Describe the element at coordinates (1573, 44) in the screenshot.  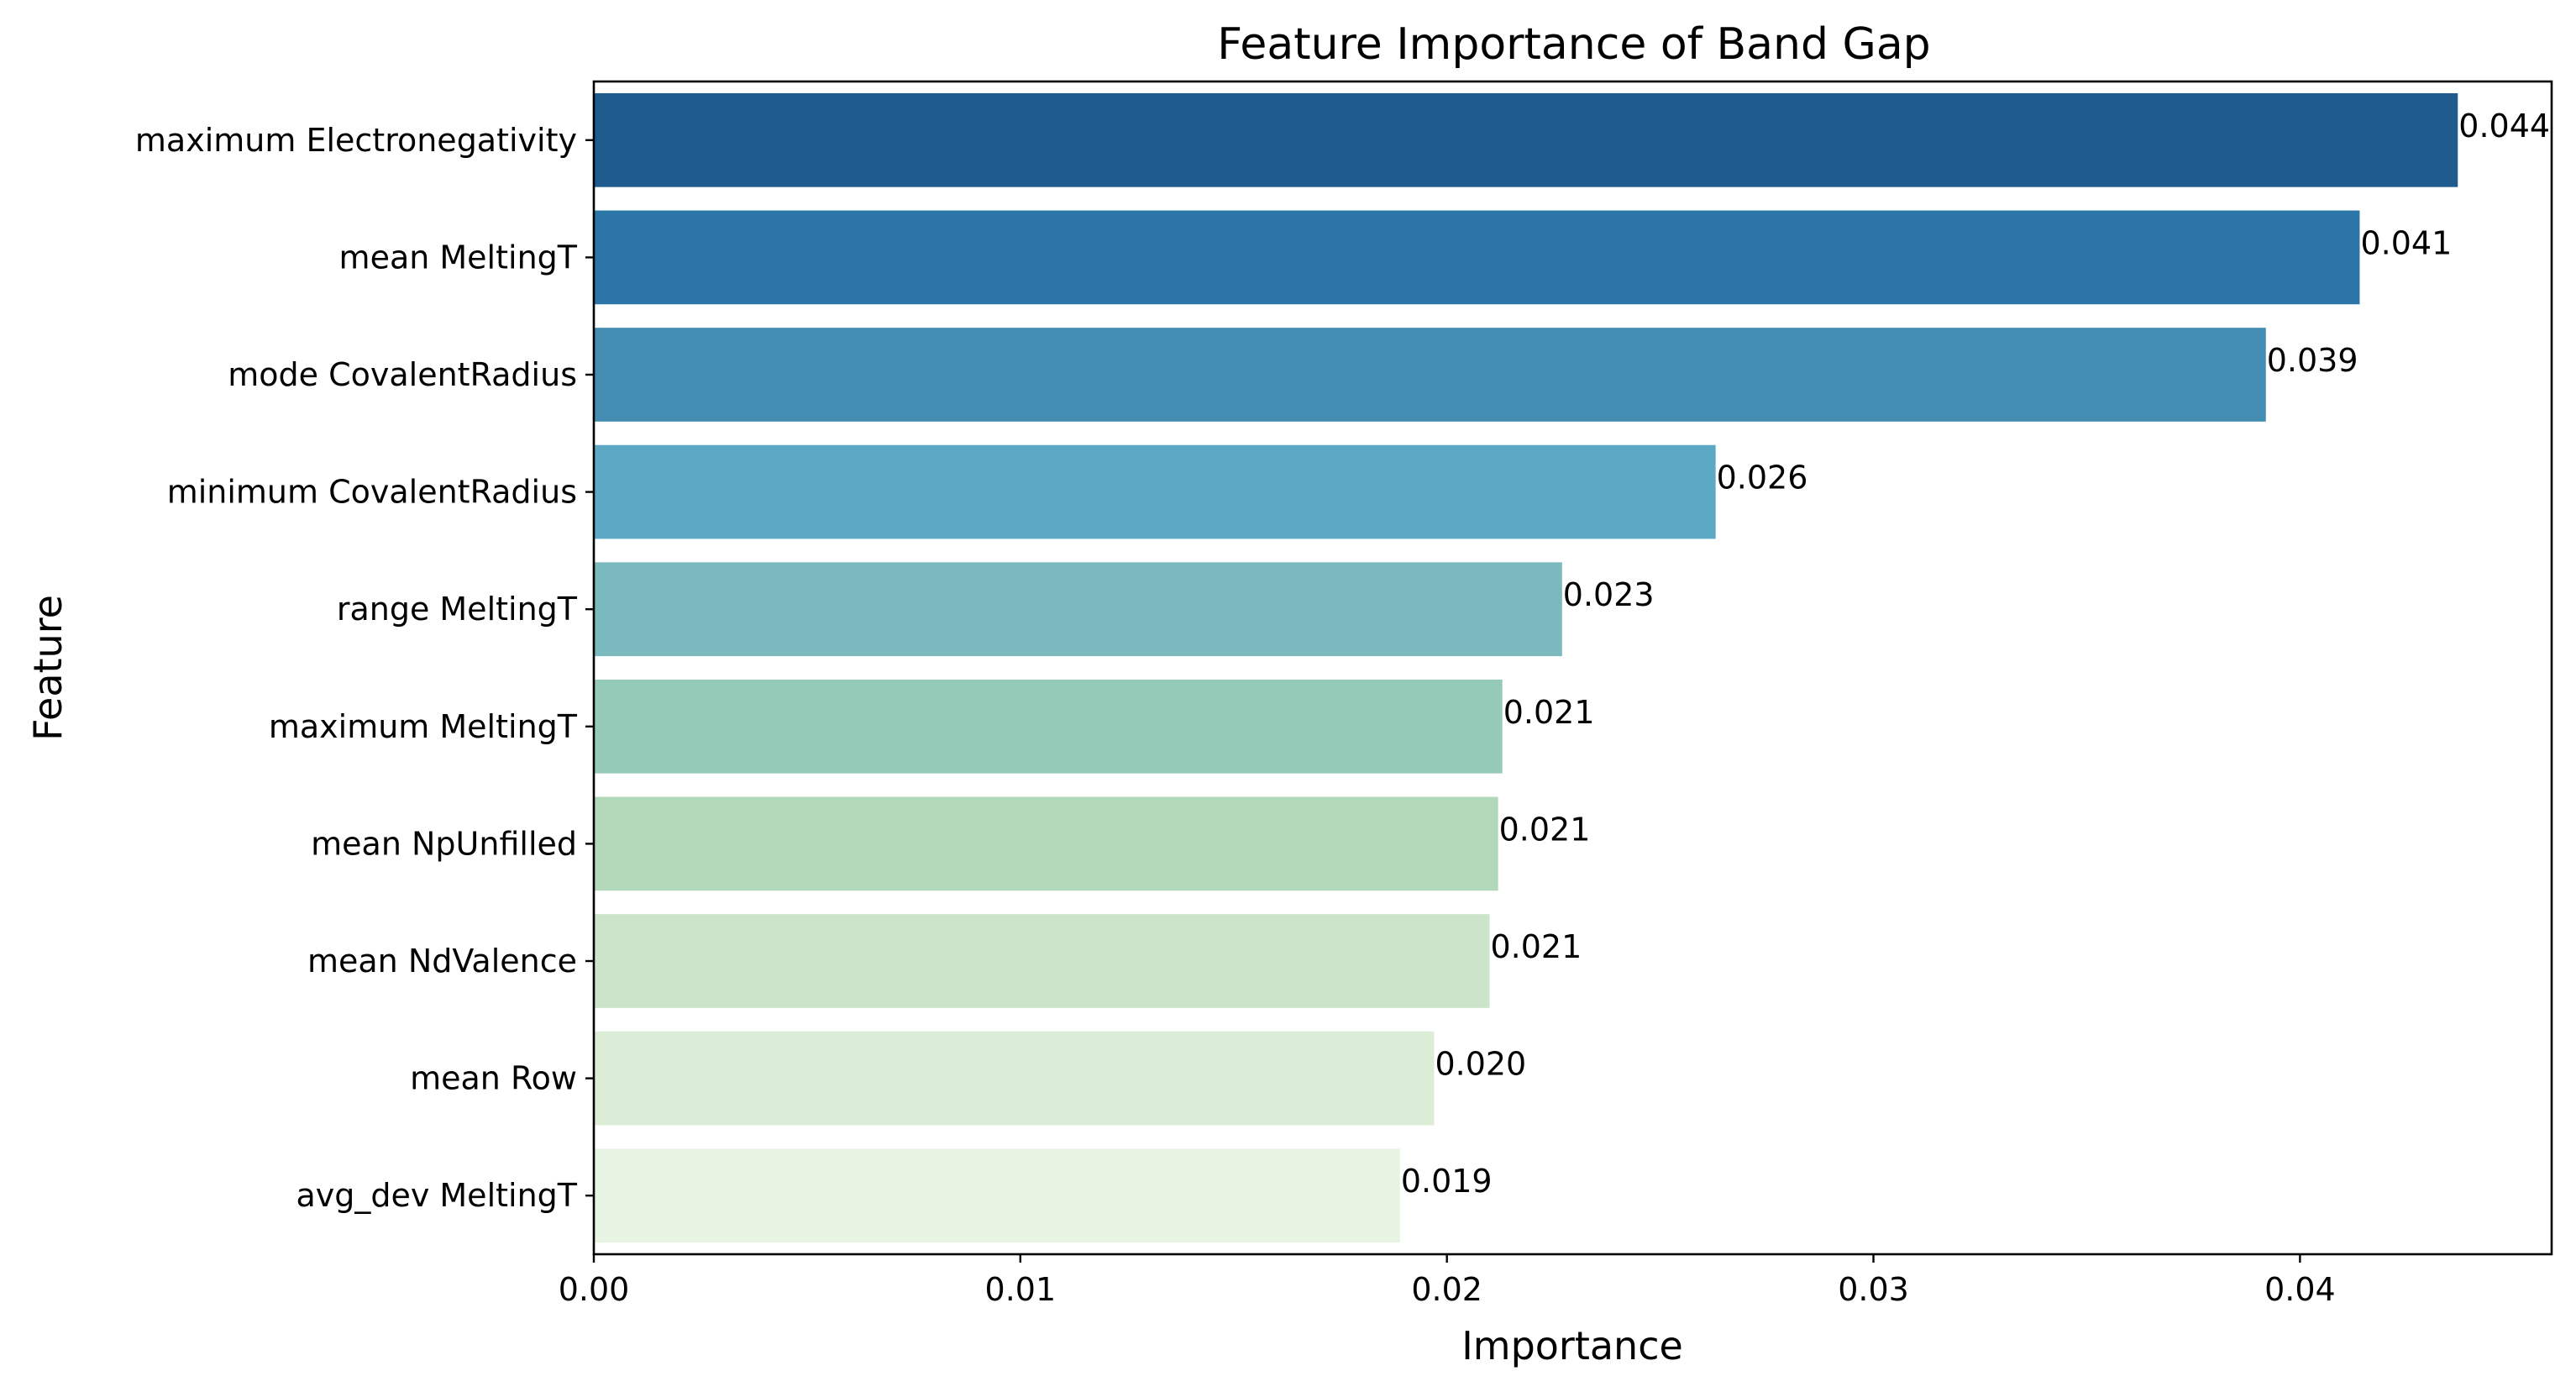
I see `chart-title: Feature Importance of Band Gap` at that location.